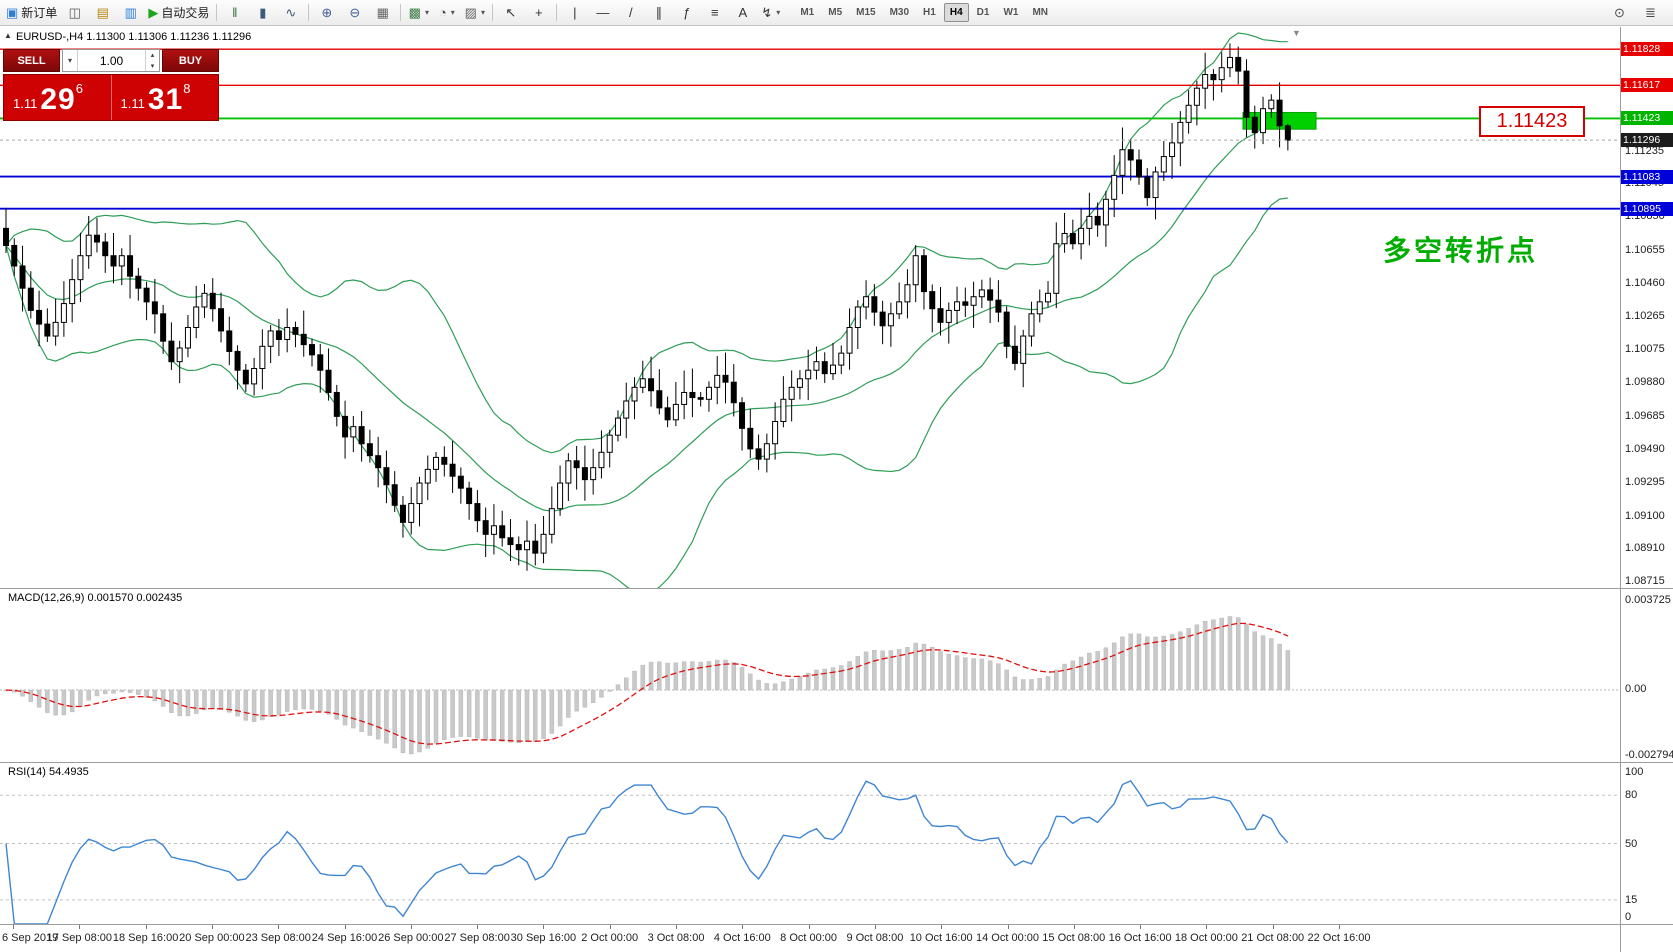  Describe the element at coordinates (152, 66) in the screenshot. I see `volume-step-down-icon: ▾` at that location.